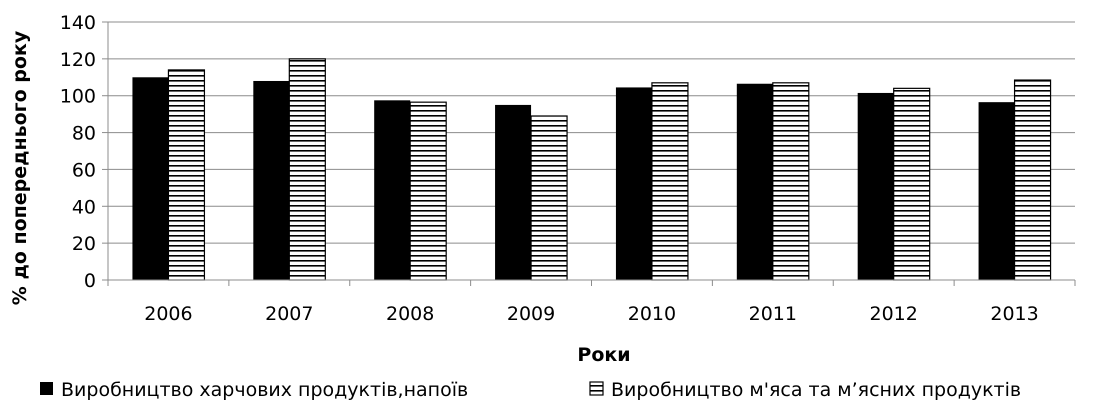 The width and height of the screenshot is (1095, 403). I want to click on y-tick-label: 120, so click(78, 60).